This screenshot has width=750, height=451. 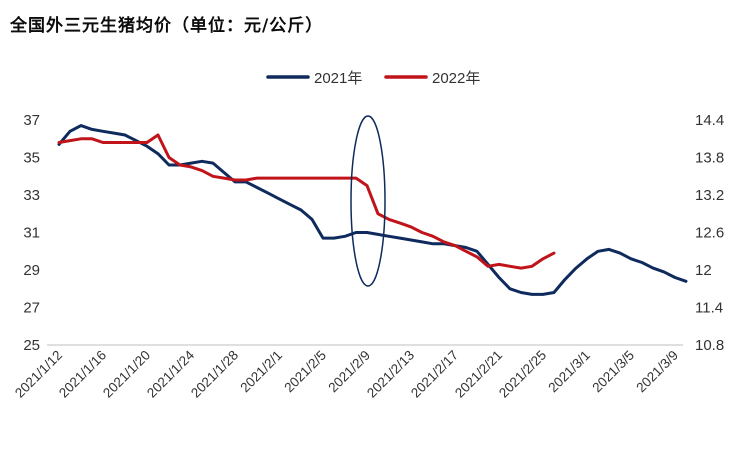 What do you see at coordinates (657, 372) in the screenshot?
I see `x-tick-label: 2021/3/9` at bounding box center [657, 372].